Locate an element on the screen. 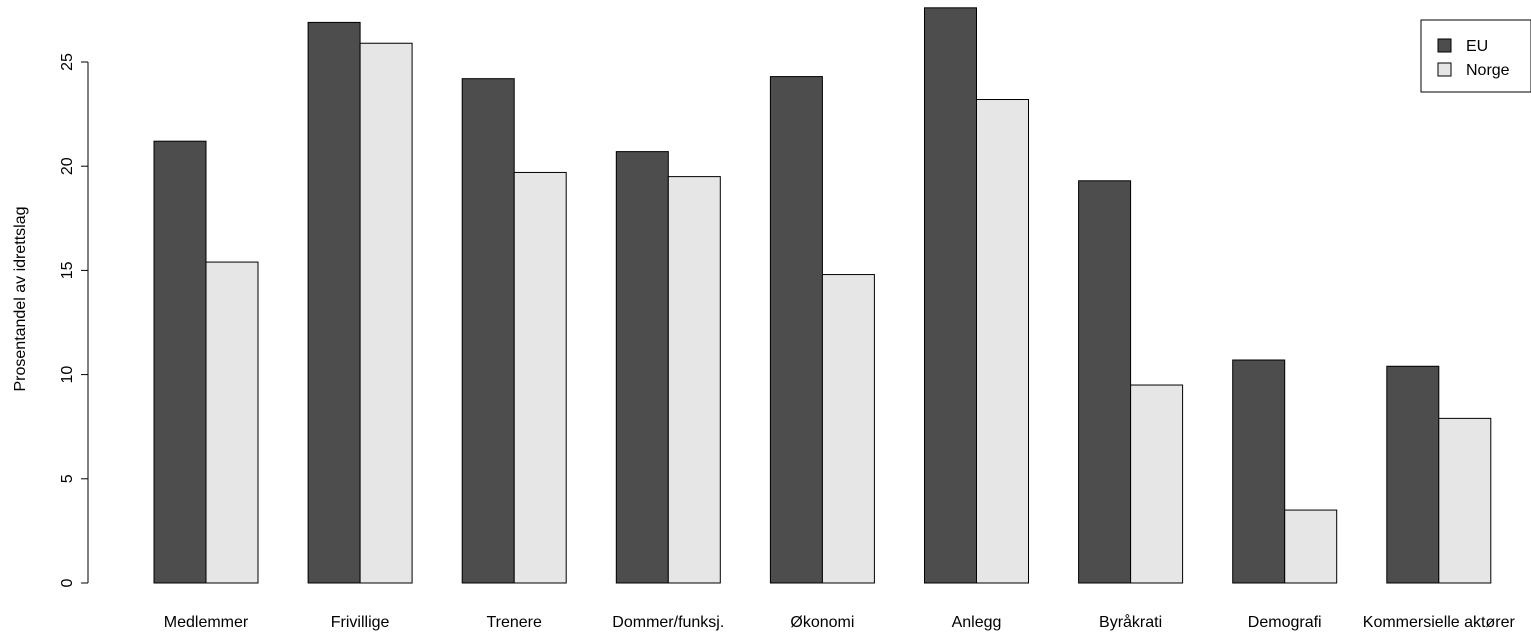 This screenshot has width=1531, height=636. category-label: Dommer/funksj. is located at coordinates (668, 622).